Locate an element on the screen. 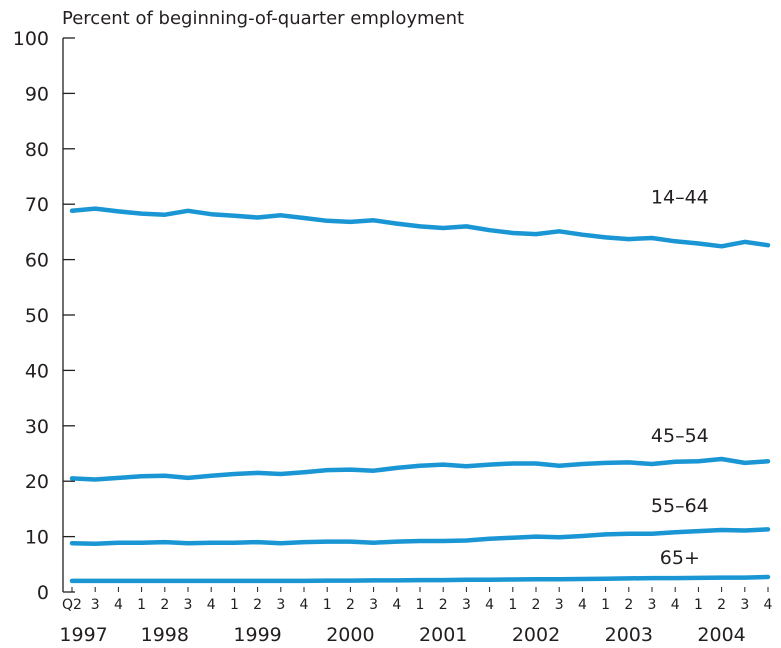 This screenshot has width=781, height=648. y-tick-label: 60 is located at coordinates (37, 261).